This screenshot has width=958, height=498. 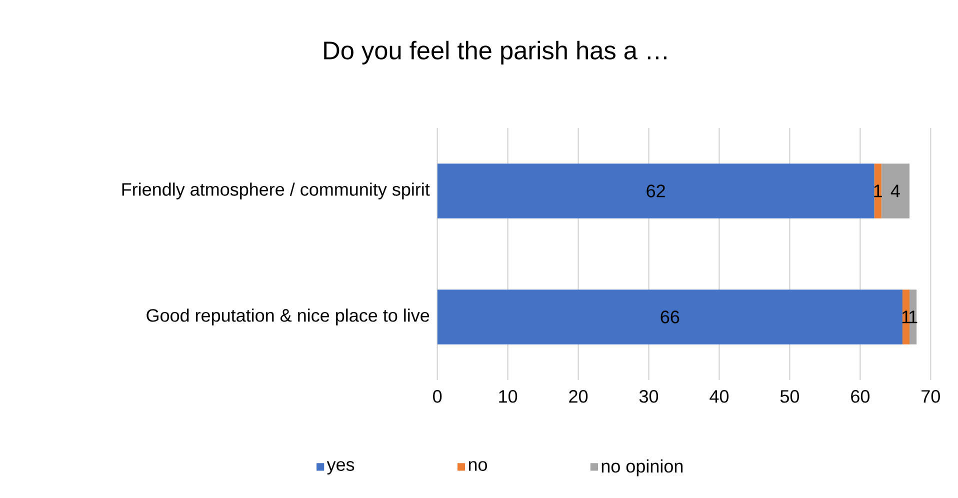 I want to click on data-label: 62, so click(x=655, y=191).